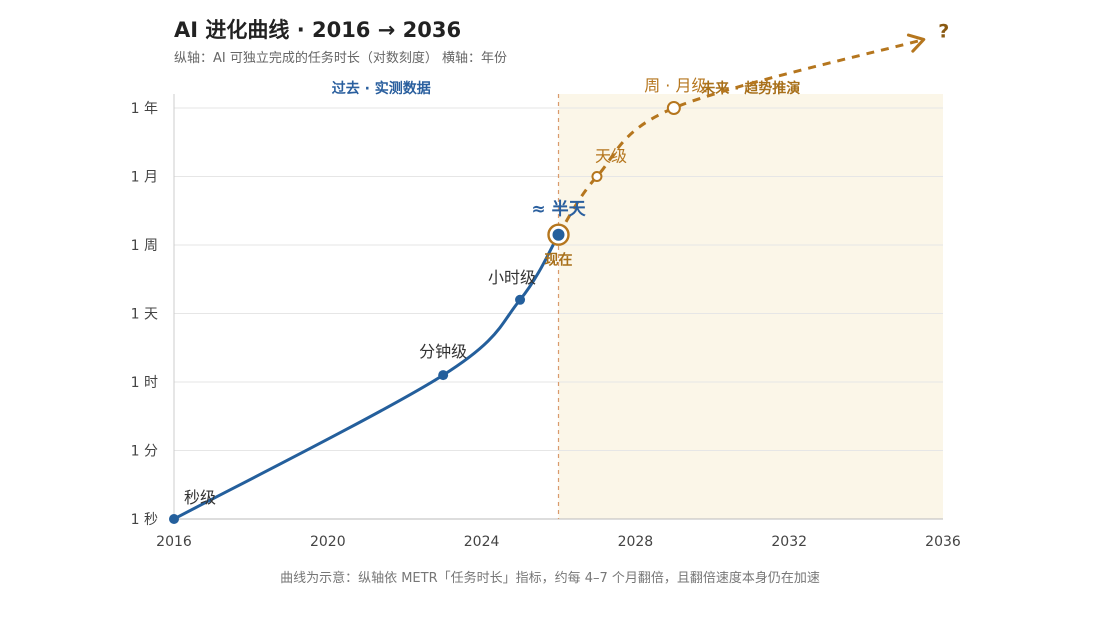 The image size is (1100, 619). I want to click on now-marker-point, so click(558, 234).